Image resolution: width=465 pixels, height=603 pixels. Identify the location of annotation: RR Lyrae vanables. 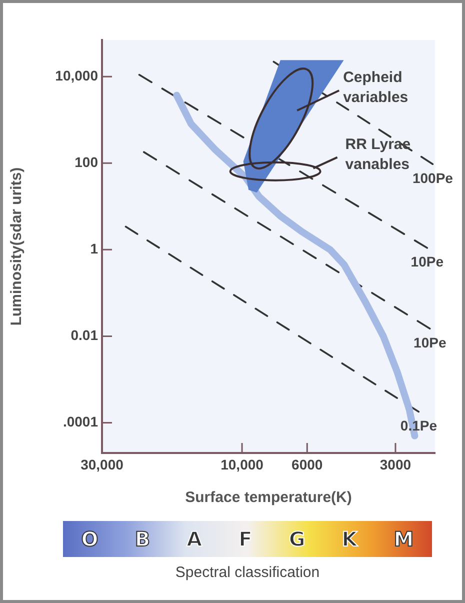
(378, 154).